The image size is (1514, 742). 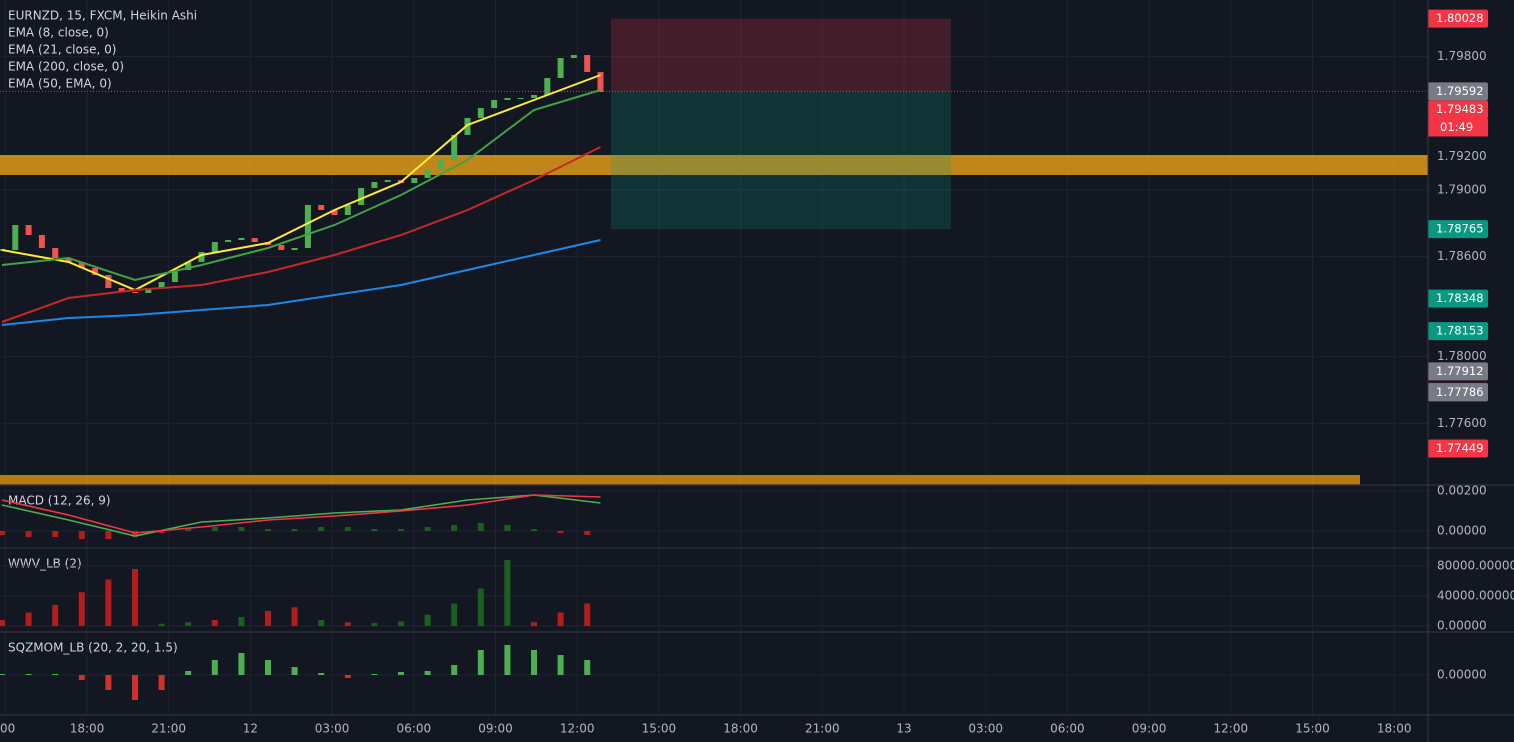 What do you see at coordinates (1460, 331) in the screenshot?
I see `price-label: 1.78153` at bounding box center [1460, 331].